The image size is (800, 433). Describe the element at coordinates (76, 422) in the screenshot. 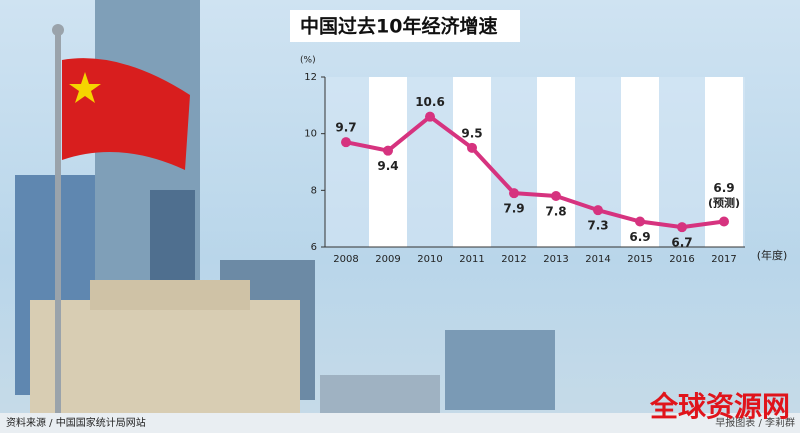

I see `source: 资料来源 / 中国国家统计局网站` at that location.